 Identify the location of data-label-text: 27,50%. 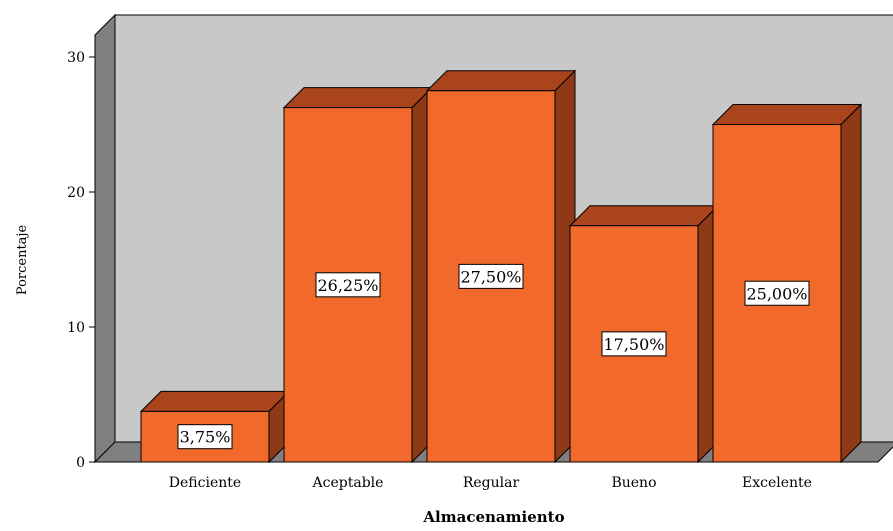
(490, 276).